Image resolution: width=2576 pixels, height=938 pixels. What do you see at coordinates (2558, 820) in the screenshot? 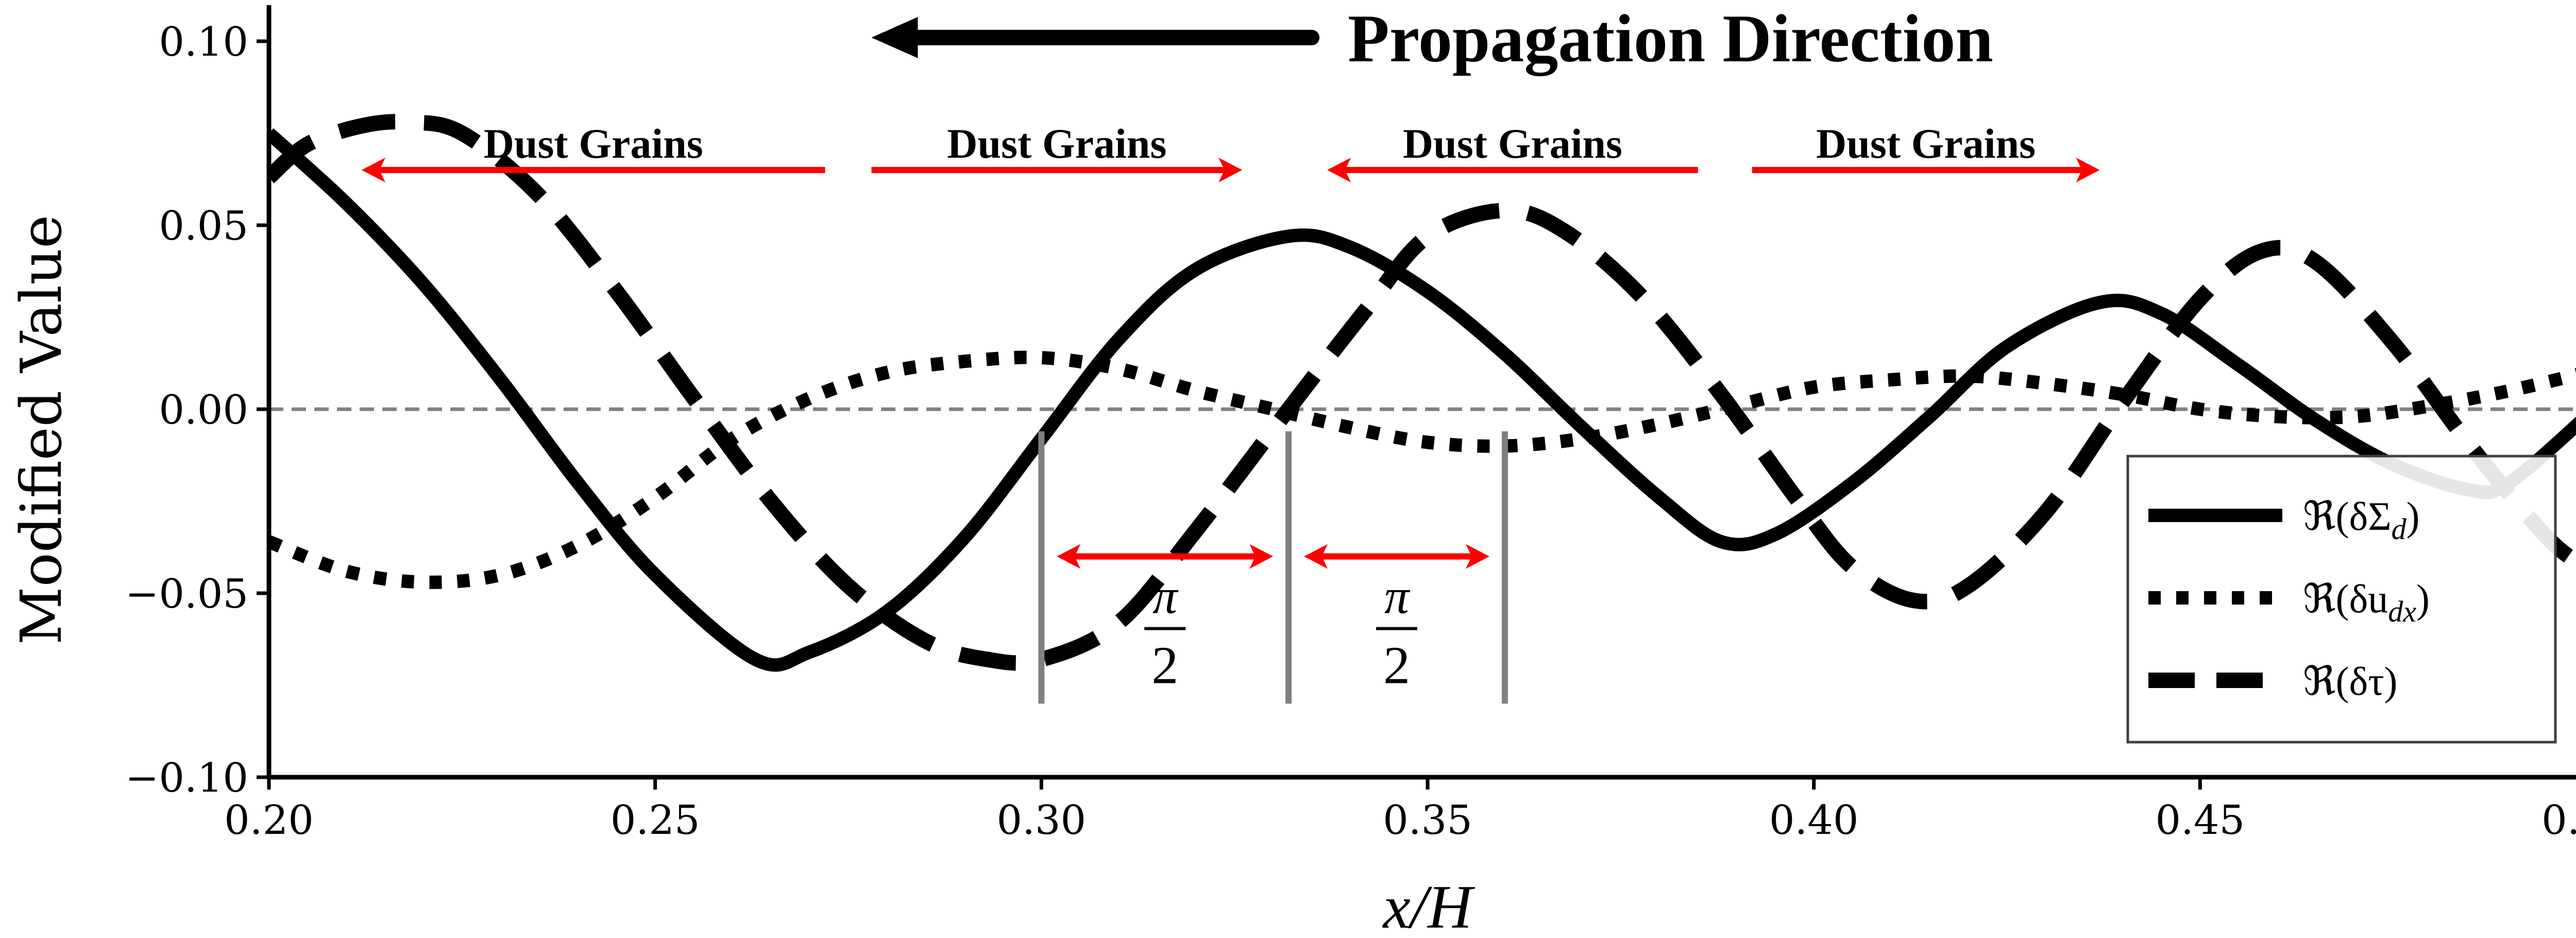
I see `x-tick-label-7: 0.50` at bounding box center [2558, 820].